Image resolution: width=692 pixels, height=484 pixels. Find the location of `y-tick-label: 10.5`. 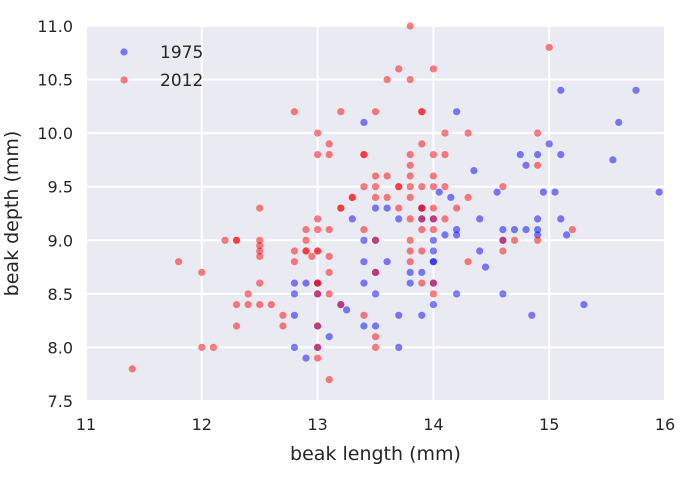

y-tick-label: 10.5 is located at coordinates (55, 80).